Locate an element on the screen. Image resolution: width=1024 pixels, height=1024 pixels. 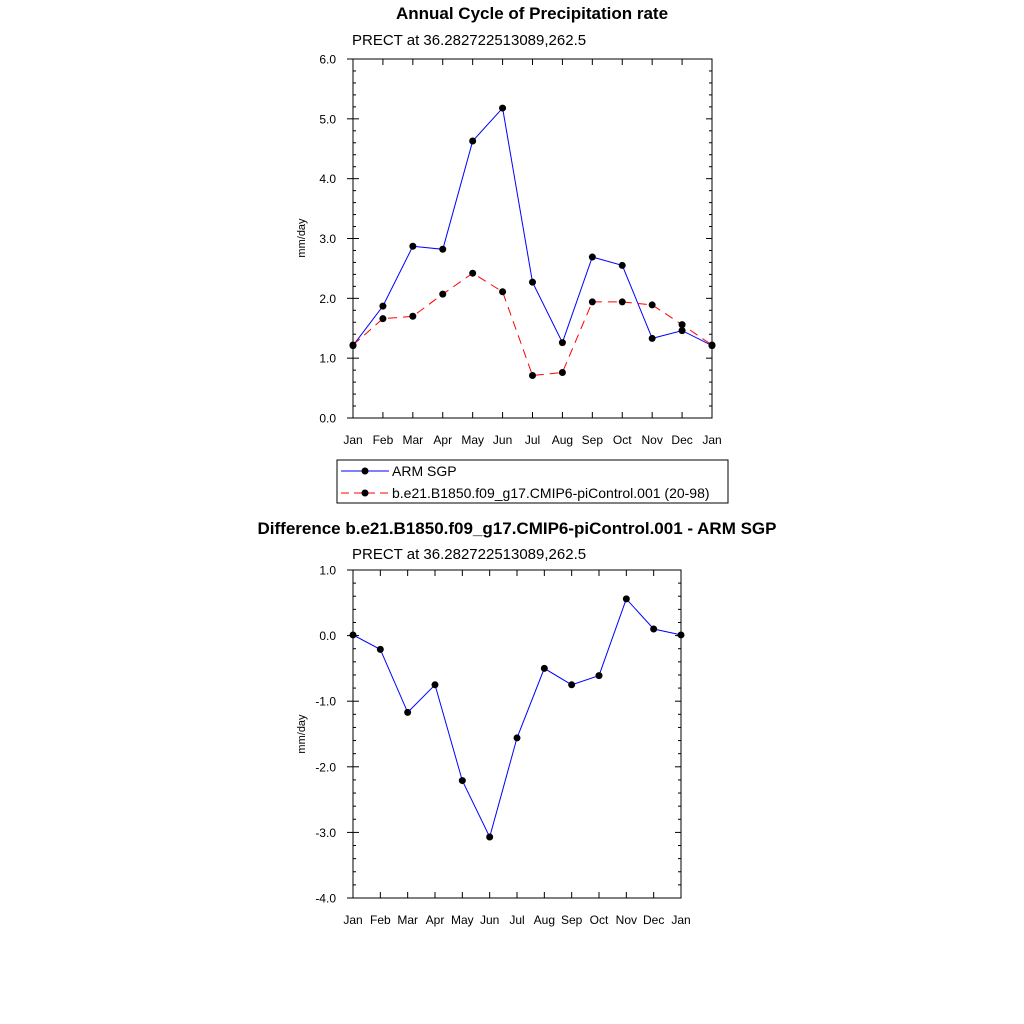
c2-xtick-label: Jun is located at coordinates (489, 920).